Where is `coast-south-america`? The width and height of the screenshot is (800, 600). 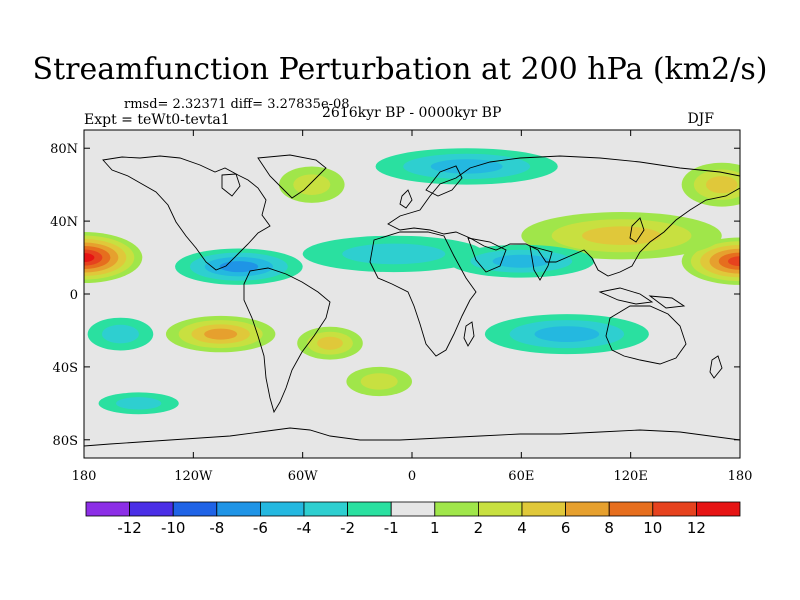
coast-south-america is located at coordinates (287, 340).